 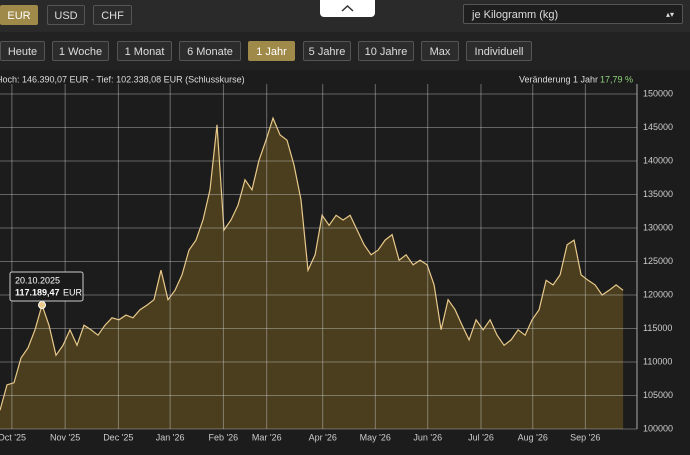 What do you see at coordinates (657, 361) in the screenshot?
I see `y-tick-label: 110000` at bounding box center [657, 361].